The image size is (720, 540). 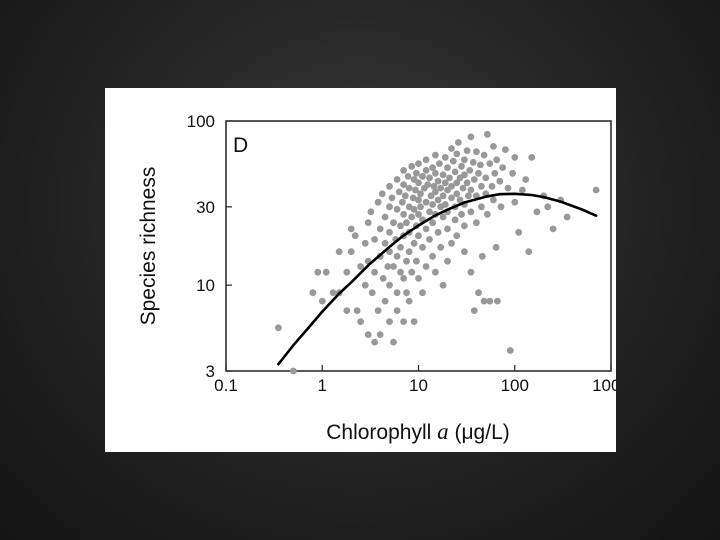 What do you see at coordinates (515, 385) in the screenshot?
I see `x-tick-label: 100` at bounding box center [515, 385].